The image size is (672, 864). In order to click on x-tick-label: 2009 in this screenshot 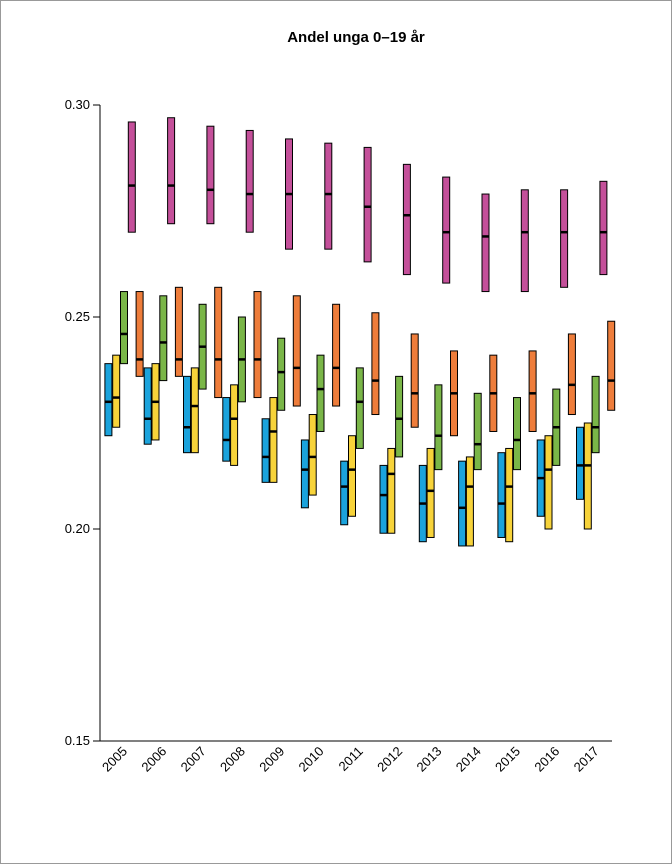, I will do `click(271, 759)`.